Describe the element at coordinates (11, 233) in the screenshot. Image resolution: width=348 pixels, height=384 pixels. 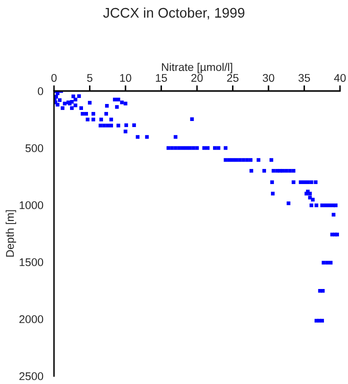
I see `y-axis-title: Depth [m]` at that location.